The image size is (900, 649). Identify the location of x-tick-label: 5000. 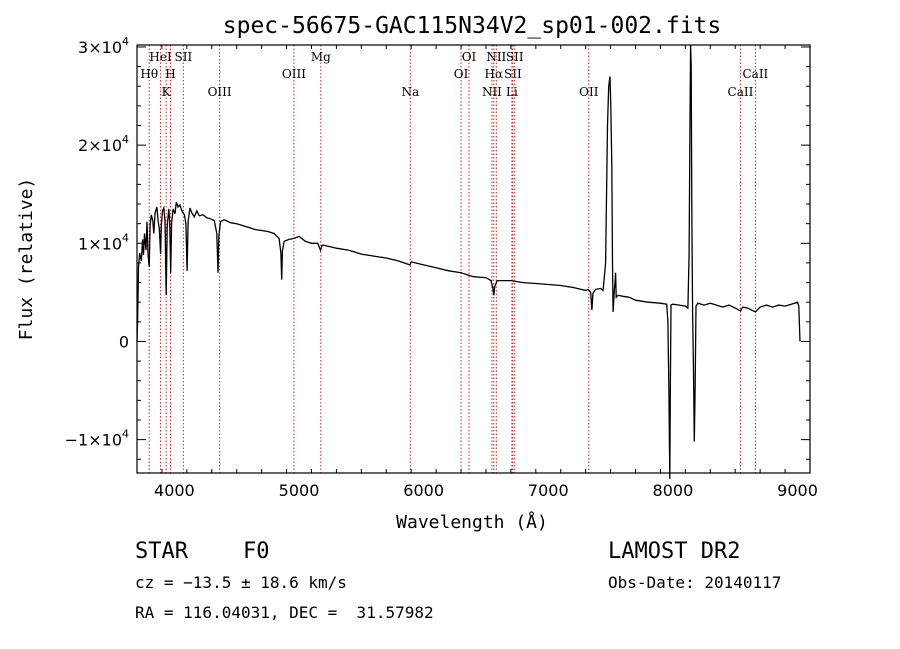
(299, 490).